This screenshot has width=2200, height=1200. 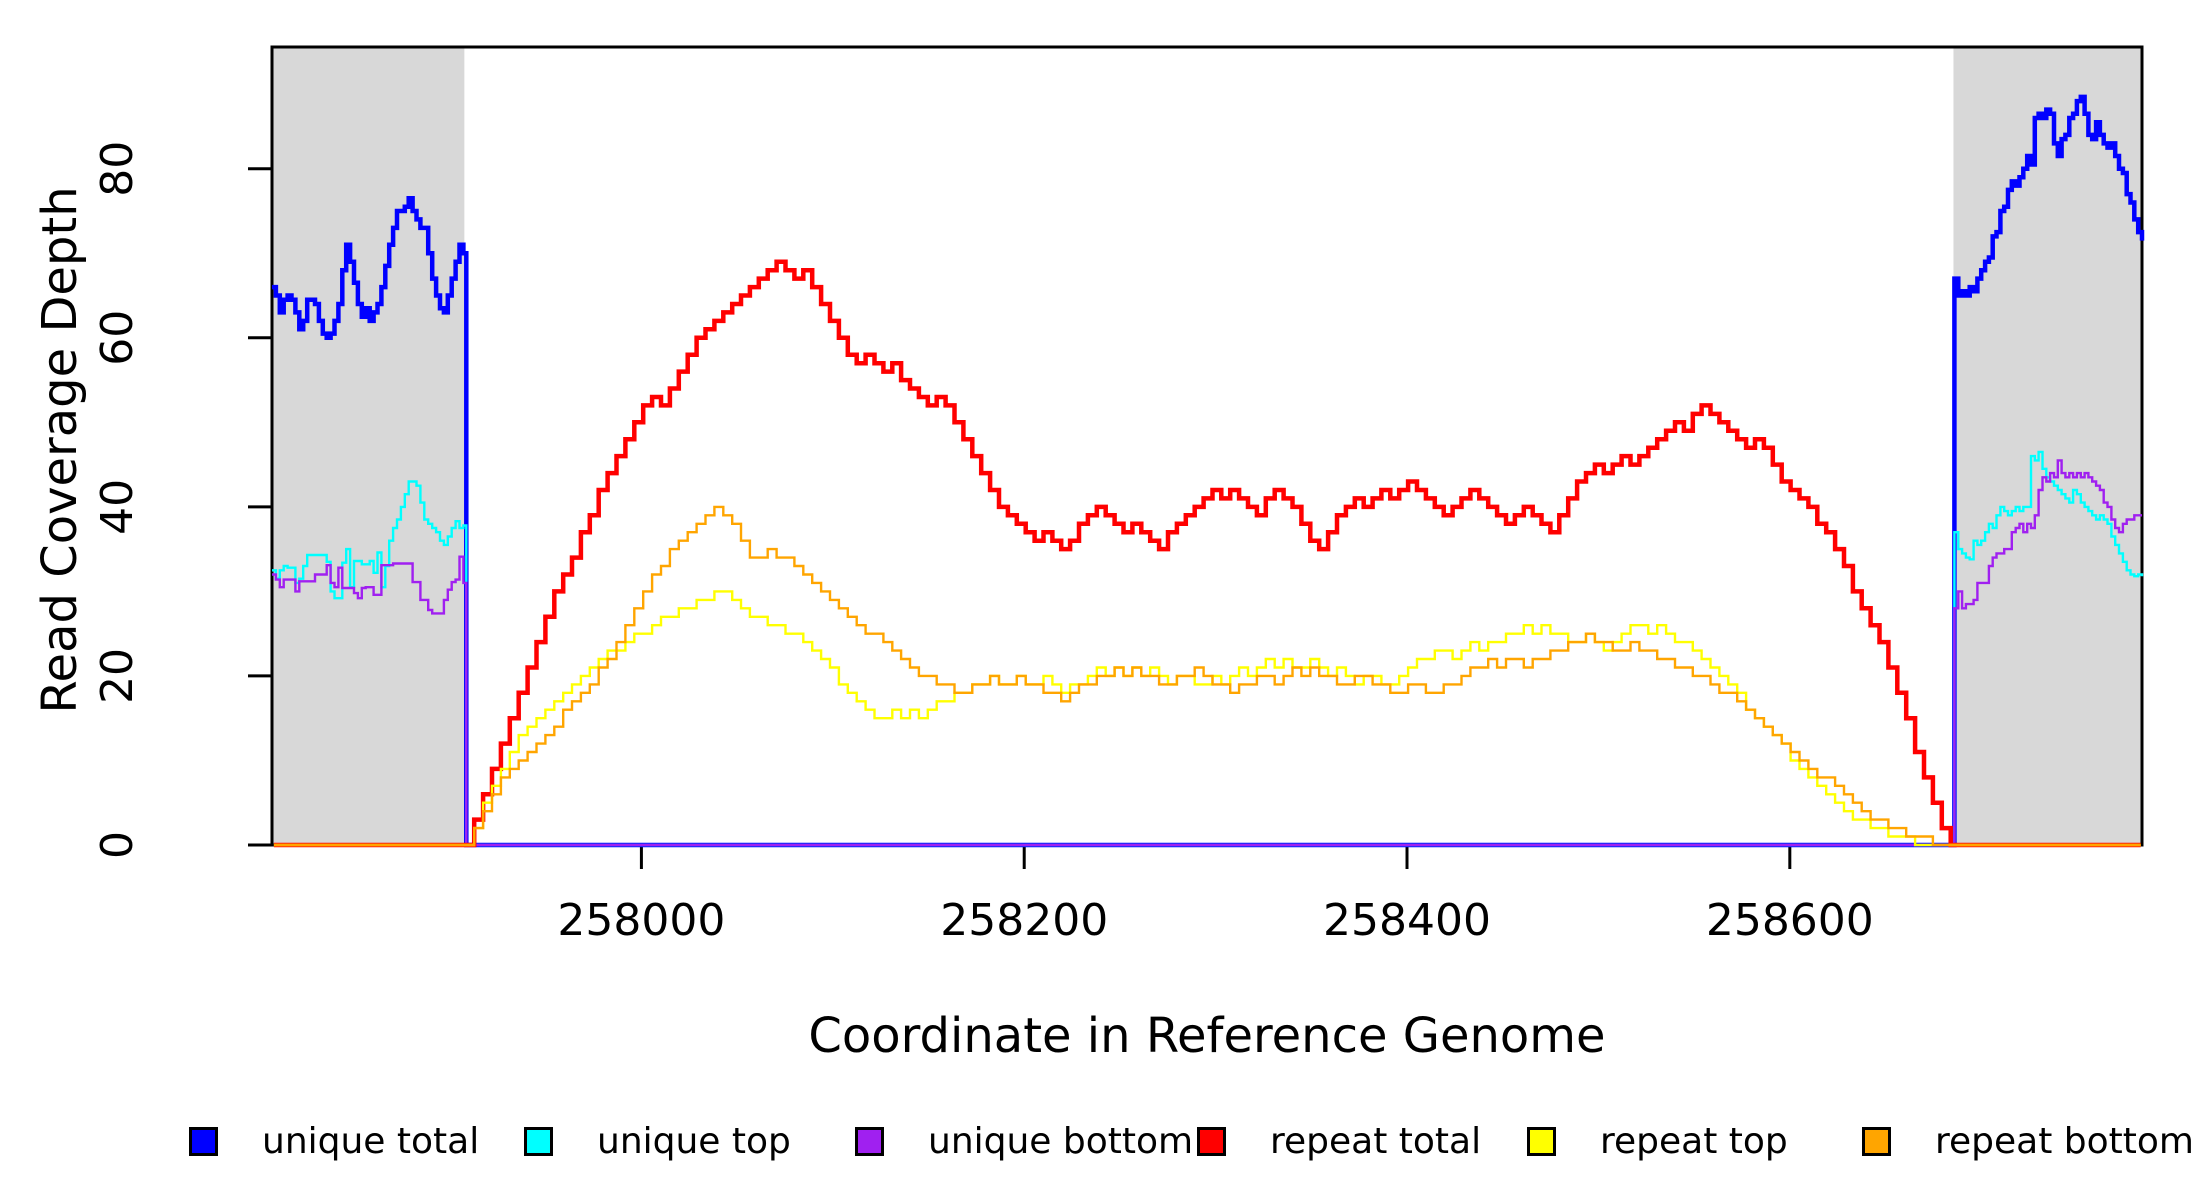 I want to click on legend-item-repeat-total: repeat total, so click(x=1339, y=1141).